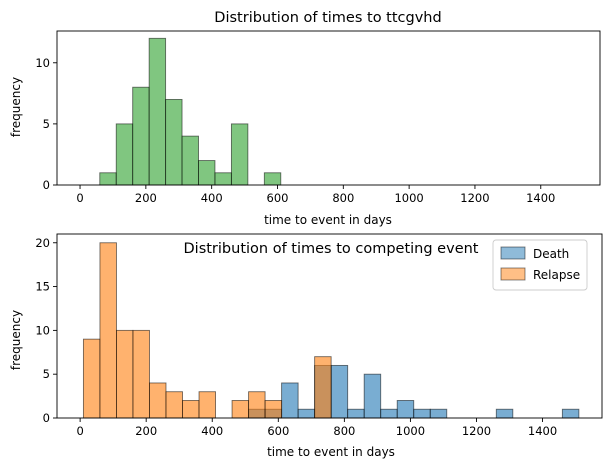 This screenshot has height=470, width=616. I want to click on legend-swatch-relapse, so click(513, 274).